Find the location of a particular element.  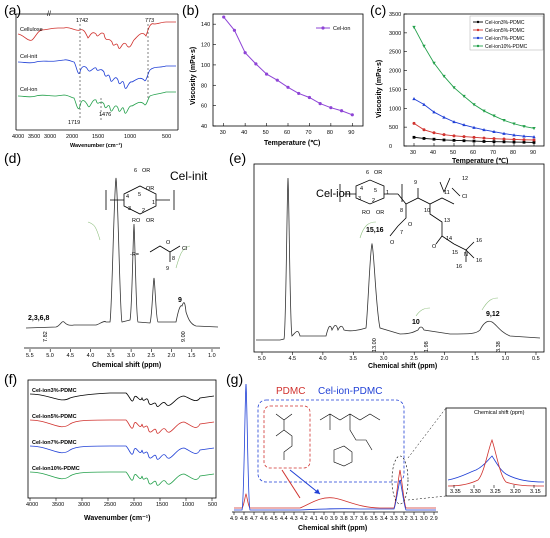

panel-g-inset-xlabel: Chemical shift (ppm) is located at coordinates (499, 413).